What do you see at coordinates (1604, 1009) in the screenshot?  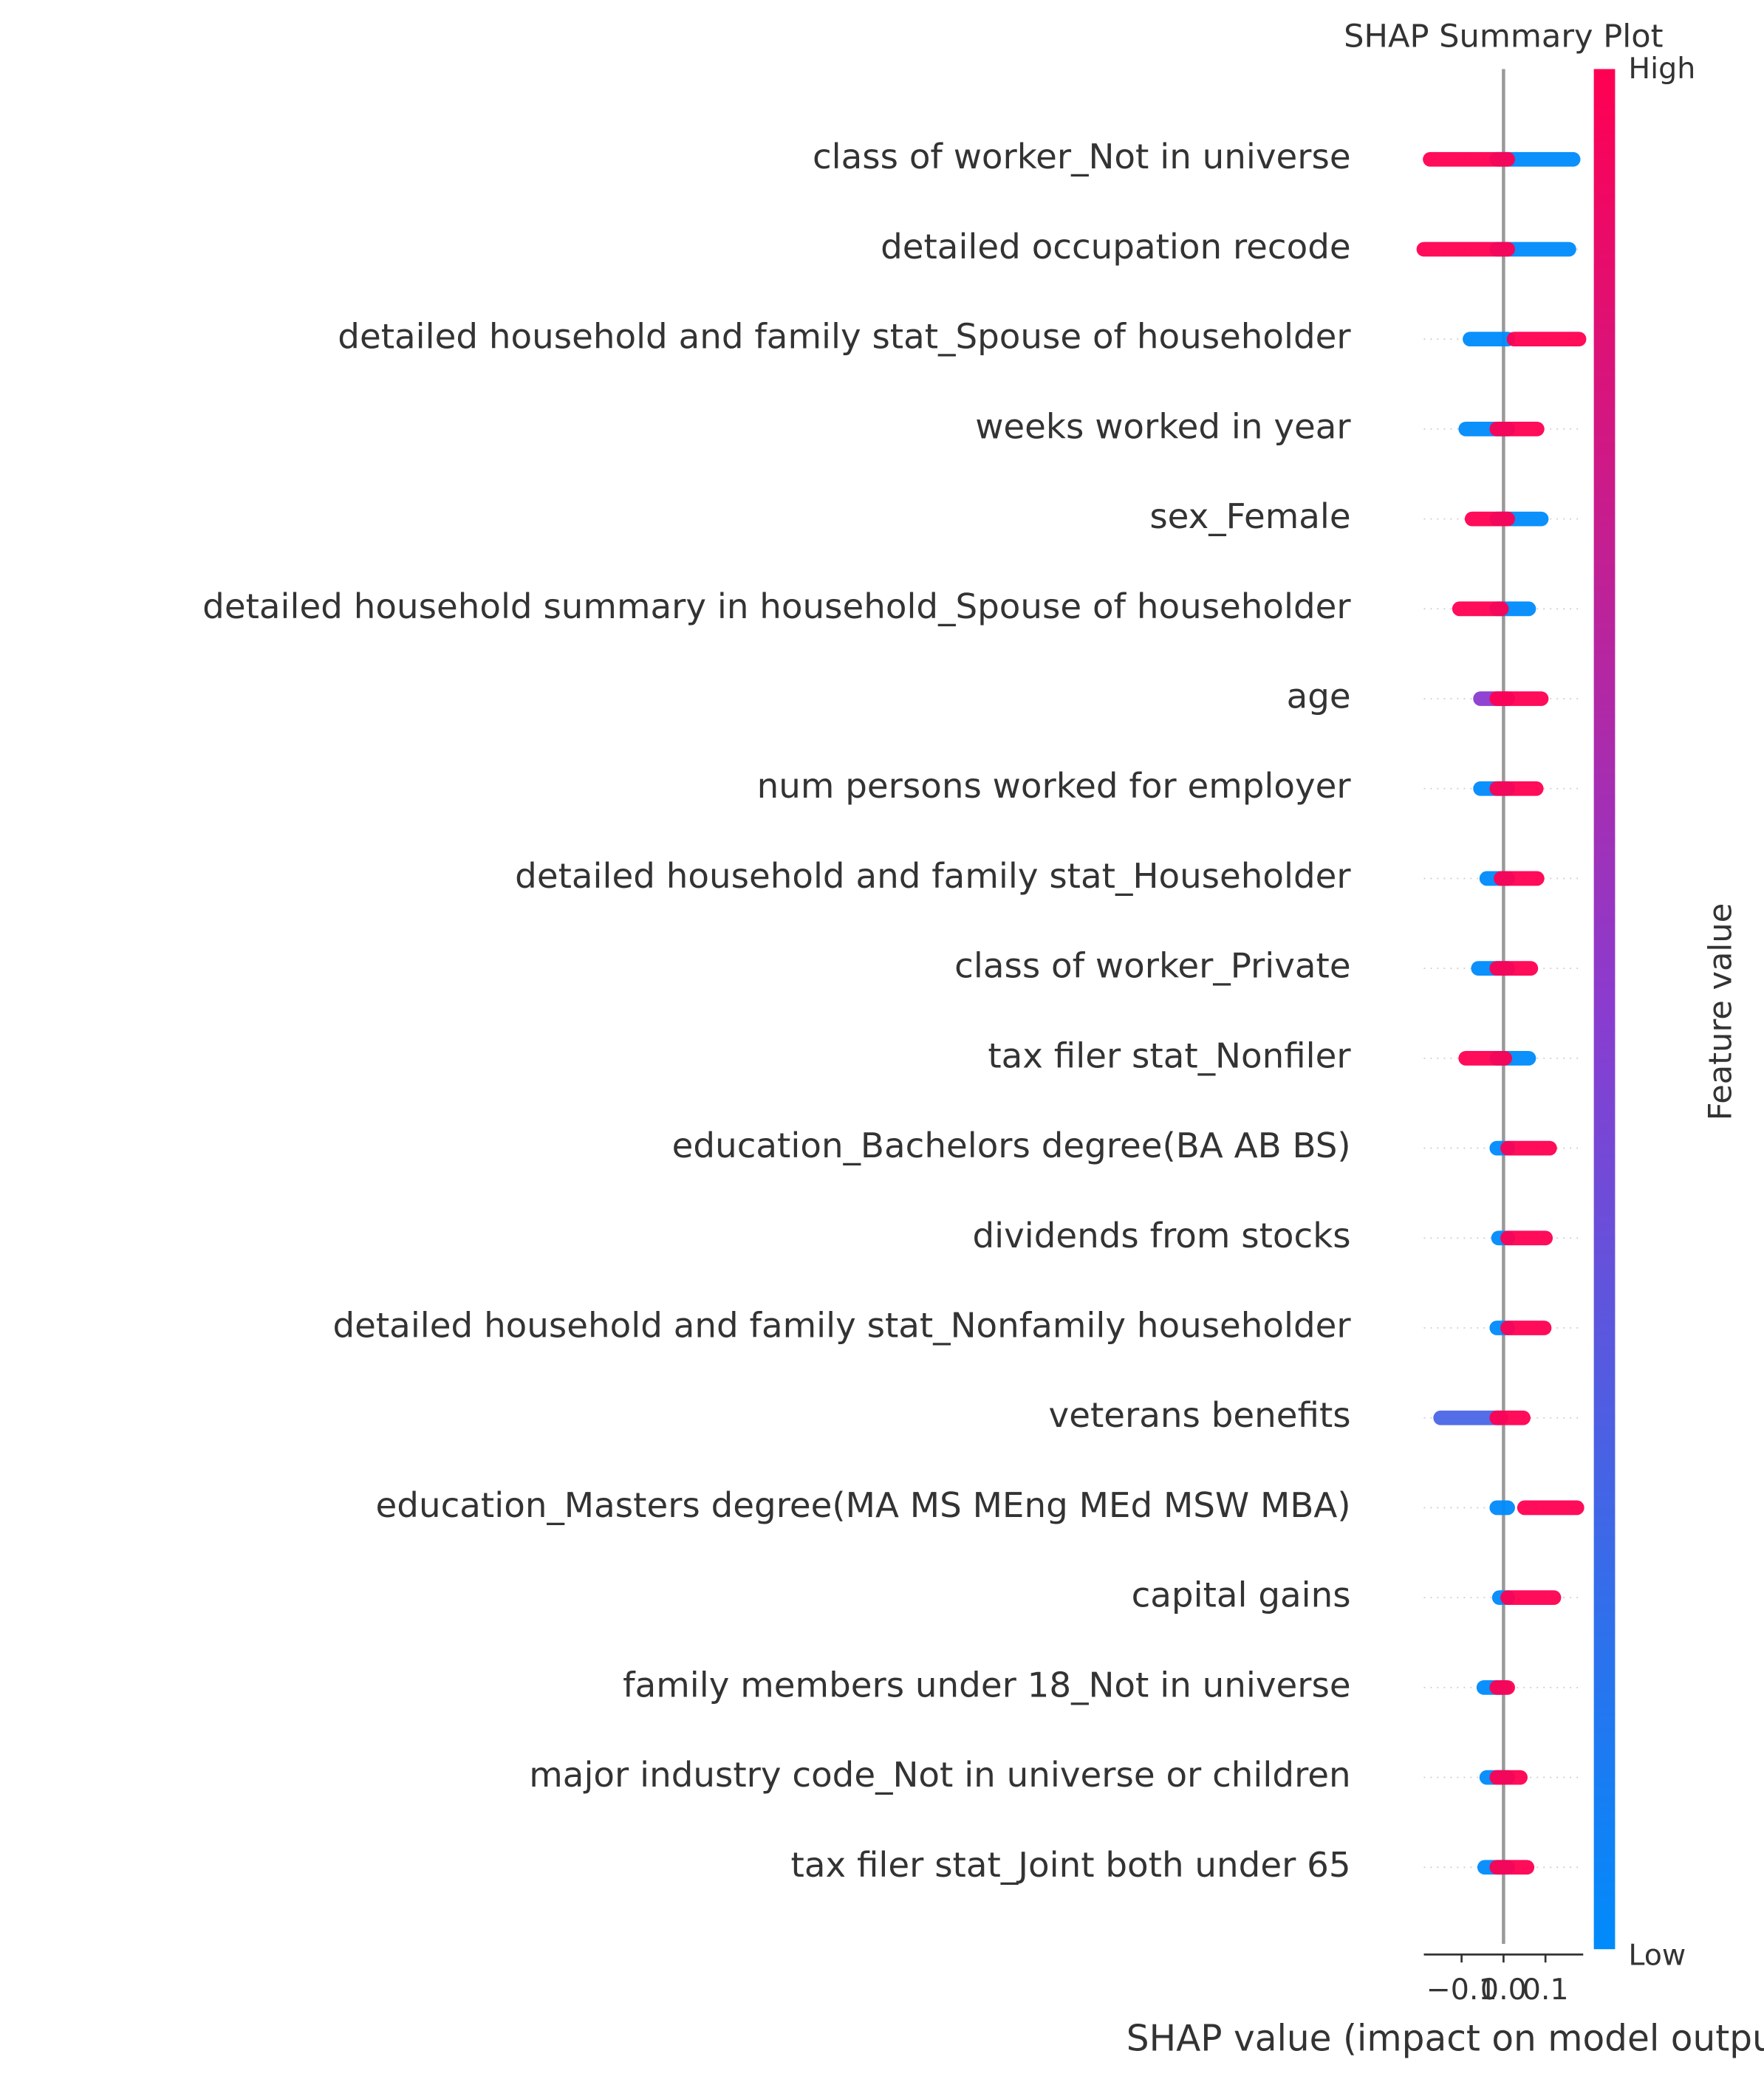 I see `colorbar` at bounding box center [1604, 1009].